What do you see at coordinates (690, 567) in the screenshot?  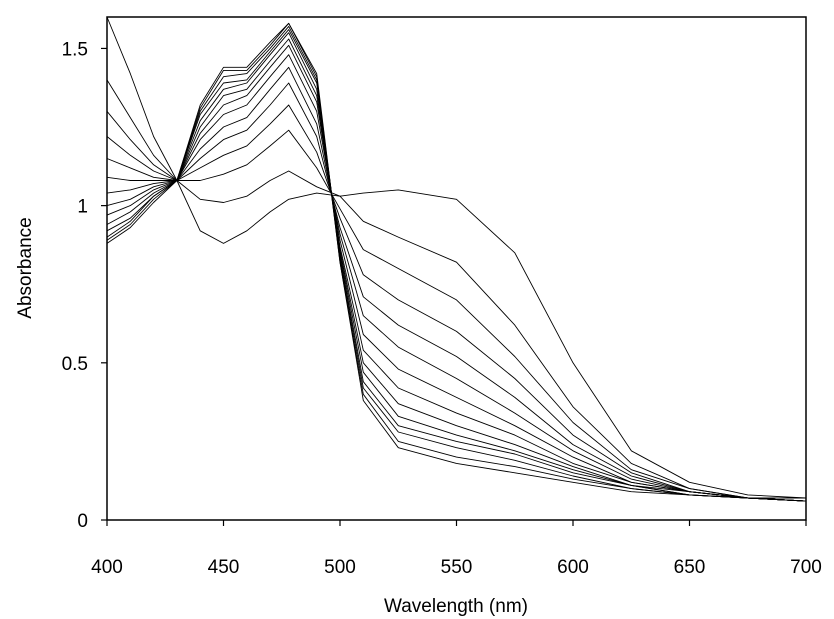 I see `x-tick-label: 650` at bounding box center [690, 567].